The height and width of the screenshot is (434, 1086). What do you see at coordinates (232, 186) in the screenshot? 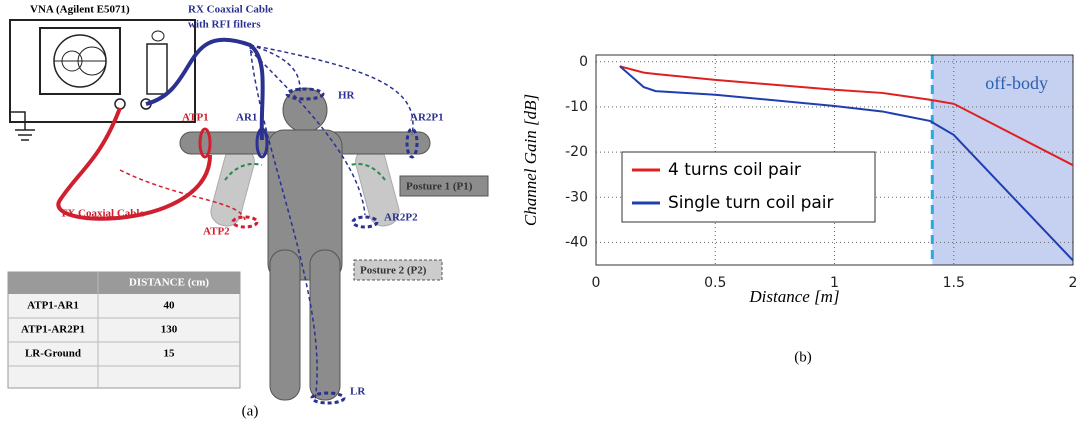
I see `arm-lowered` at bounding box center [232, 186].